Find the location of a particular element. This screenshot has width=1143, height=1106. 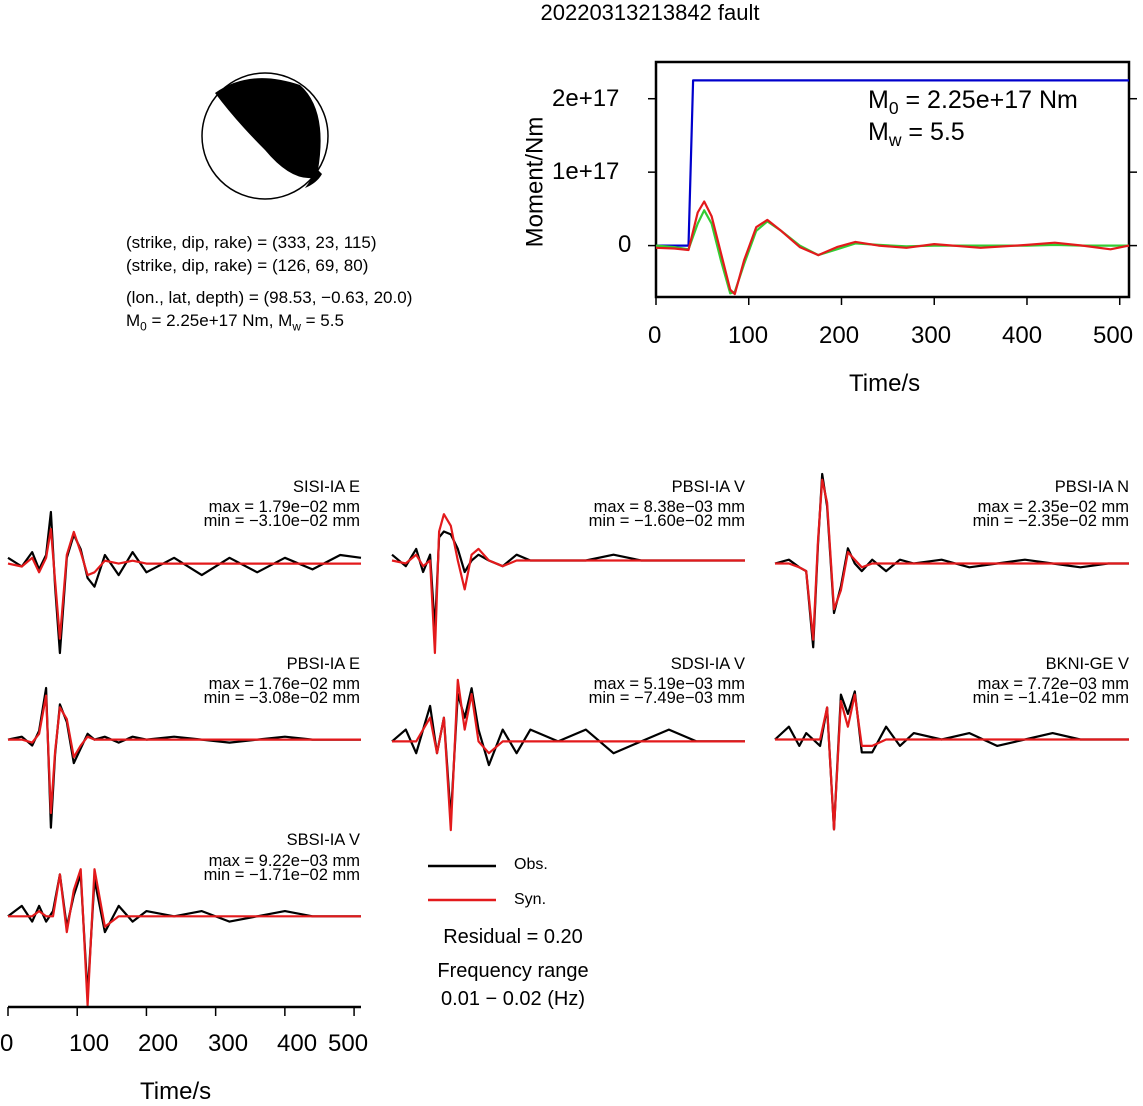

moment-ytick: 2e+17 is located at coordinates (586, 98).